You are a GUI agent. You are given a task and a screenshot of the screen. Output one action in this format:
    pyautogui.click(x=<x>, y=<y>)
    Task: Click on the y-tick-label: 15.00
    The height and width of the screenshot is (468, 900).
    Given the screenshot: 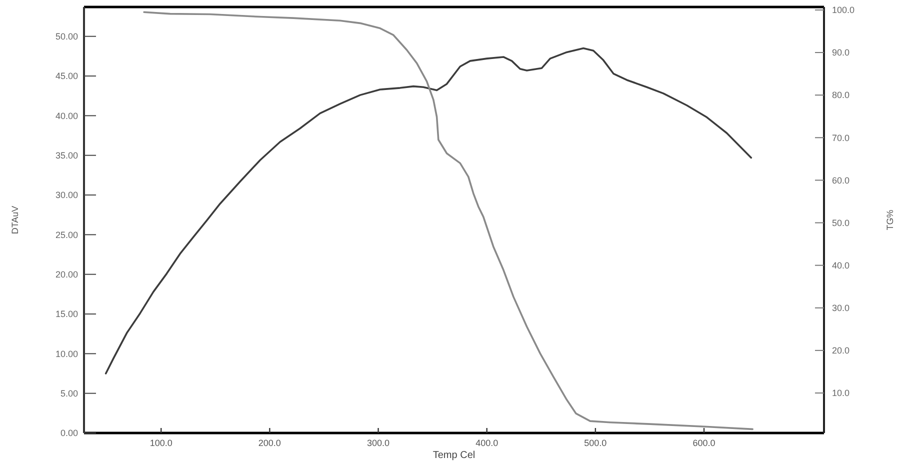 What is the action you would take?
    pyautogui.click(x=66, y=314)
    